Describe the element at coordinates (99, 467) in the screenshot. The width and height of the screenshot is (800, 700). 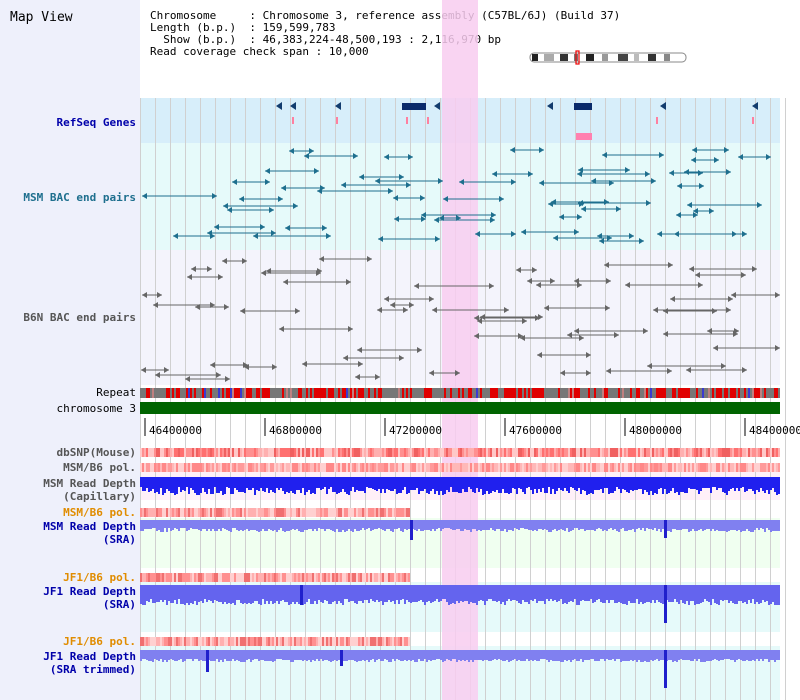
I see `track-label-msm-b6-pol: MSM/B6 pol.` at that location.